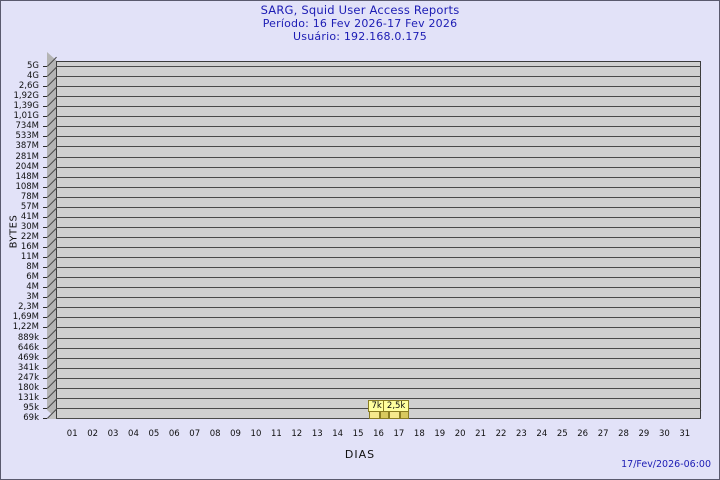  Describe the element at coordinates (195, 434) in the screenshot. I see `x-axis-tick-label: 07` at that location.